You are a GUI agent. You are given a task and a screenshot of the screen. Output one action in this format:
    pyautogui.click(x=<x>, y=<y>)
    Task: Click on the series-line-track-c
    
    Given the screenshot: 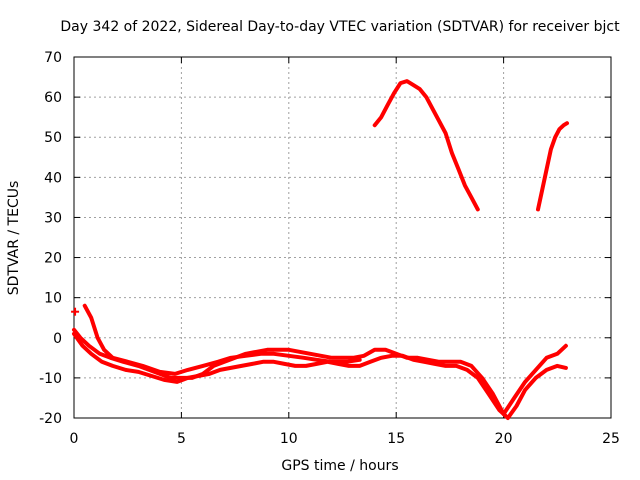 What is the action you would take?
    pyautogui.click(x=222, y=339)
    